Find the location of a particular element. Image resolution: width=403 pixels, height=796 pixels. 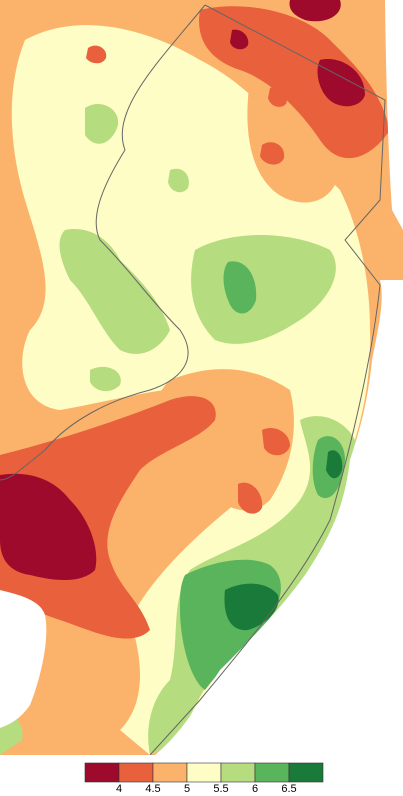

hudson is located at coordinates (394, 115).